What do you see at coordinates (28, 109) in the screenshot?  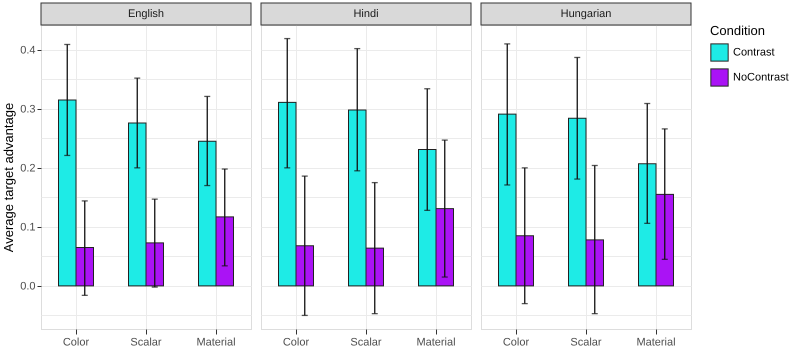 I see `y-tick-label: 0.3` at bounding box center [28, 109].